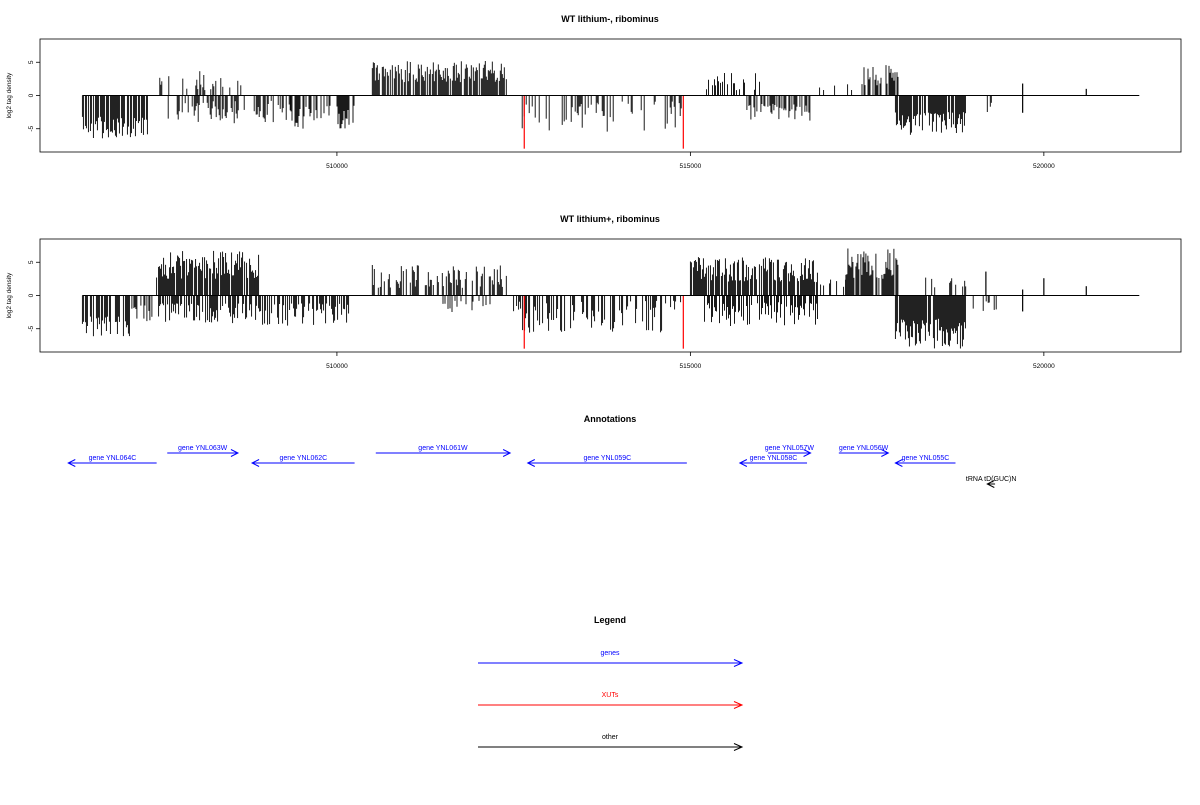 The height and width of the screenshot is (805, 1200). Describe the element at coordinates (443, 448) in the screenshot. I see `annotation-label: gene YNL061W` at that location.